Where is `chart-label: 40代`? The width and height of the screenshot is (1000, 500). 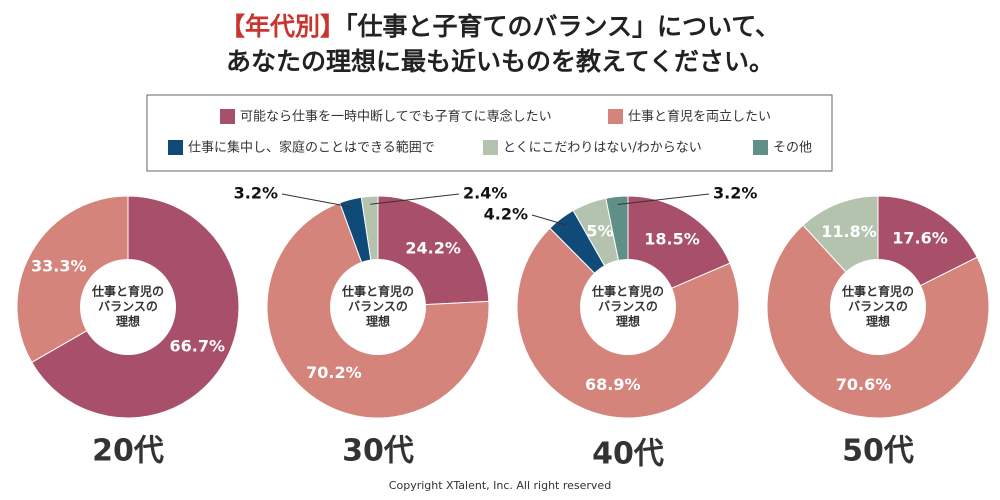
chart-label: 40代 is located at coordinates (628, 454).